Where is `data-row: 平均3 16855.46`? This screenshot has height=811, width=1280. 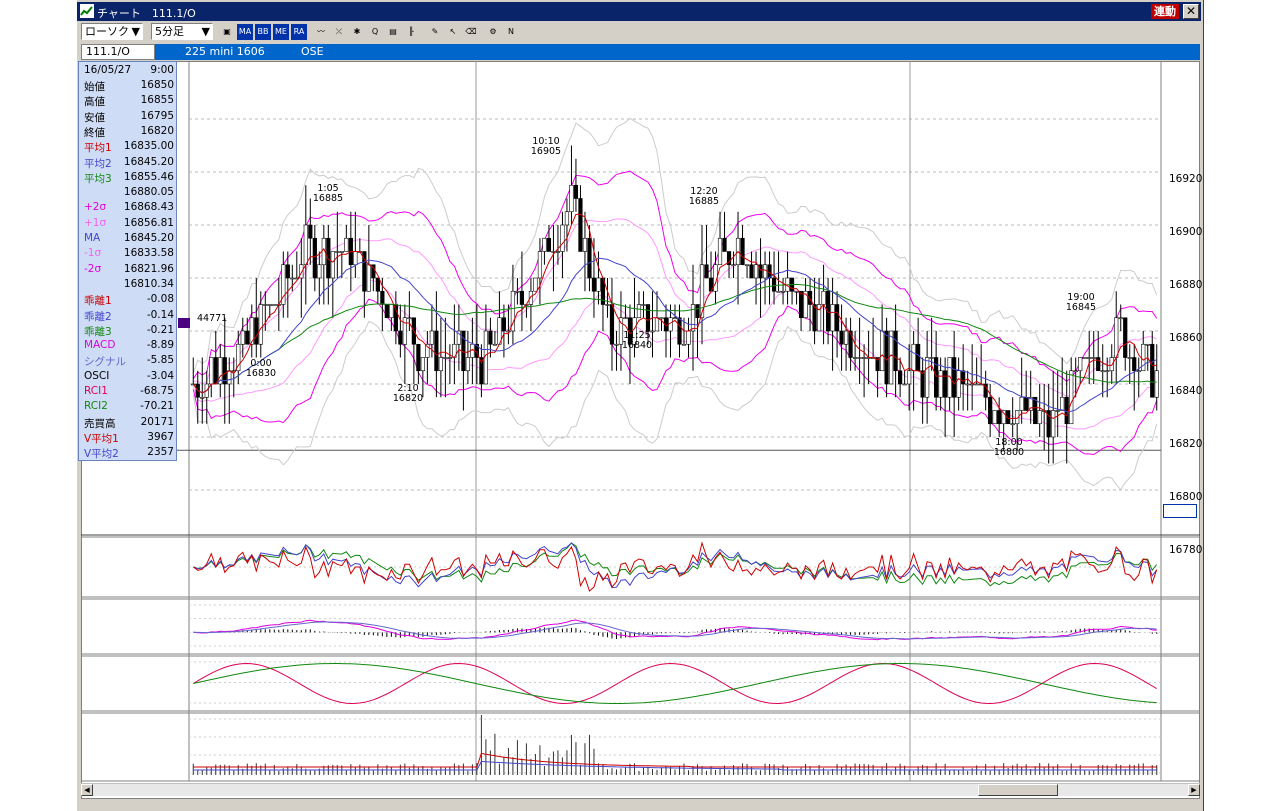 data-row: 平均3 16855.46 is located at coordinates (129, 178).